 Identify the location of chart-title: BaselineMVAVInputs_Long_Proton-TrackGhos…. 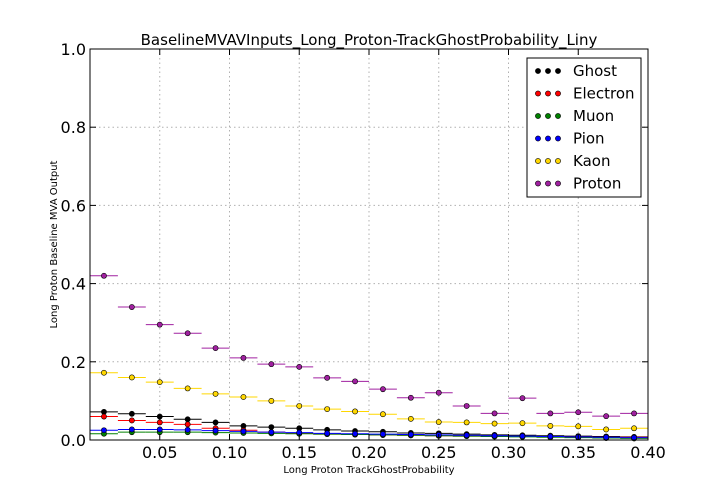
(369, 40).